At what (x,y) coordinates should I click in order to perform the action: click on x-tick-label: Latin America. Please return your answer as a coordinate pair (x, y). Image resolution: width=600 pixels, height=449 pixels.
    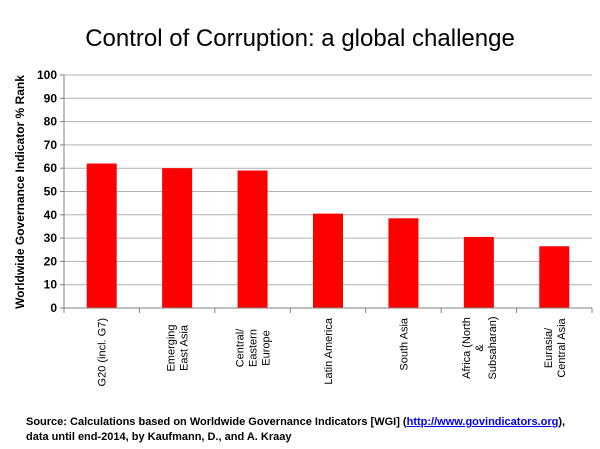
    Looking at the image, I should click on (329, 351).